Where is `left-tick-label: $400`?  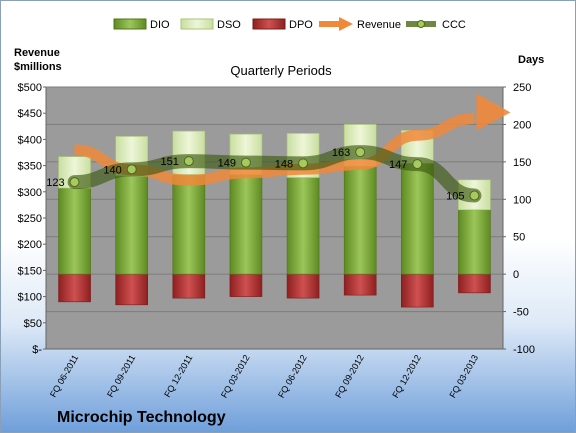 left-tick-label: $400 is located at coordinates (30, 140).